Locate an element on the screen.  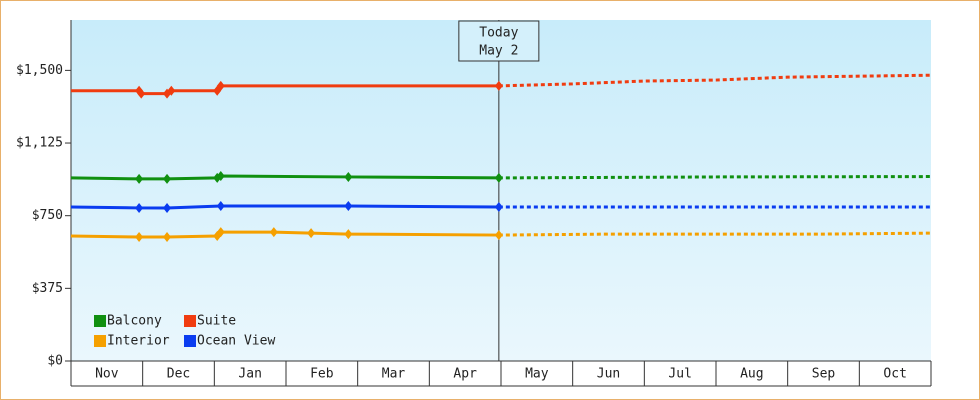
y-tick-label: $0 is located at coordinates (55, 361).